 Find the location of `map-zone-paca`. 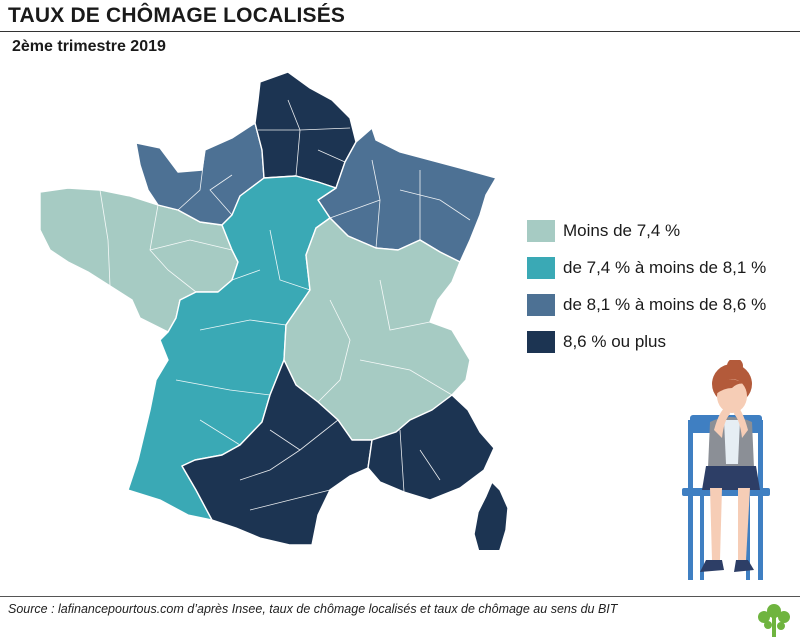

map-zone-paca is located at coordinates (431, 447).